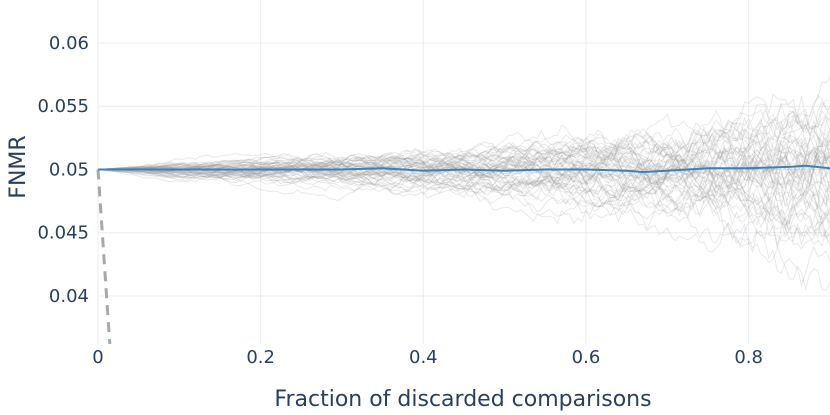 The width and height of the screenshot is (830, 415). I want to click on y-tick-label: 0.045, so click(63, 233).